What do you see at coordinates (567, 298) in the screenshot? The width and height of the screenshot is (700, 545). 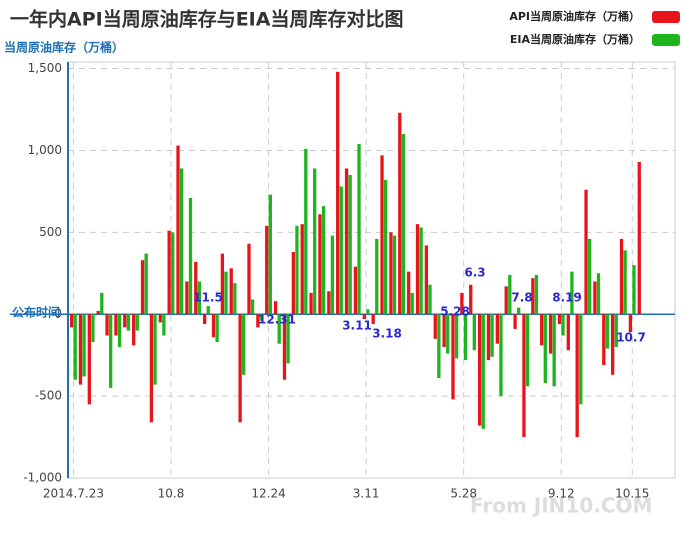 I see `annotation: 8.19` at bounding box center [567, 298].